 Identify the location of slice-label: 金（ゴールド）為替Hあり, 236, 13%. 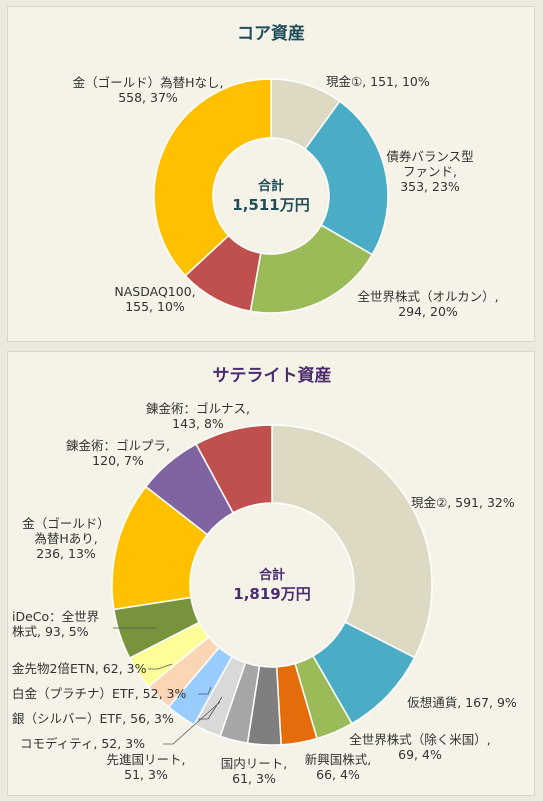
(66, 538).